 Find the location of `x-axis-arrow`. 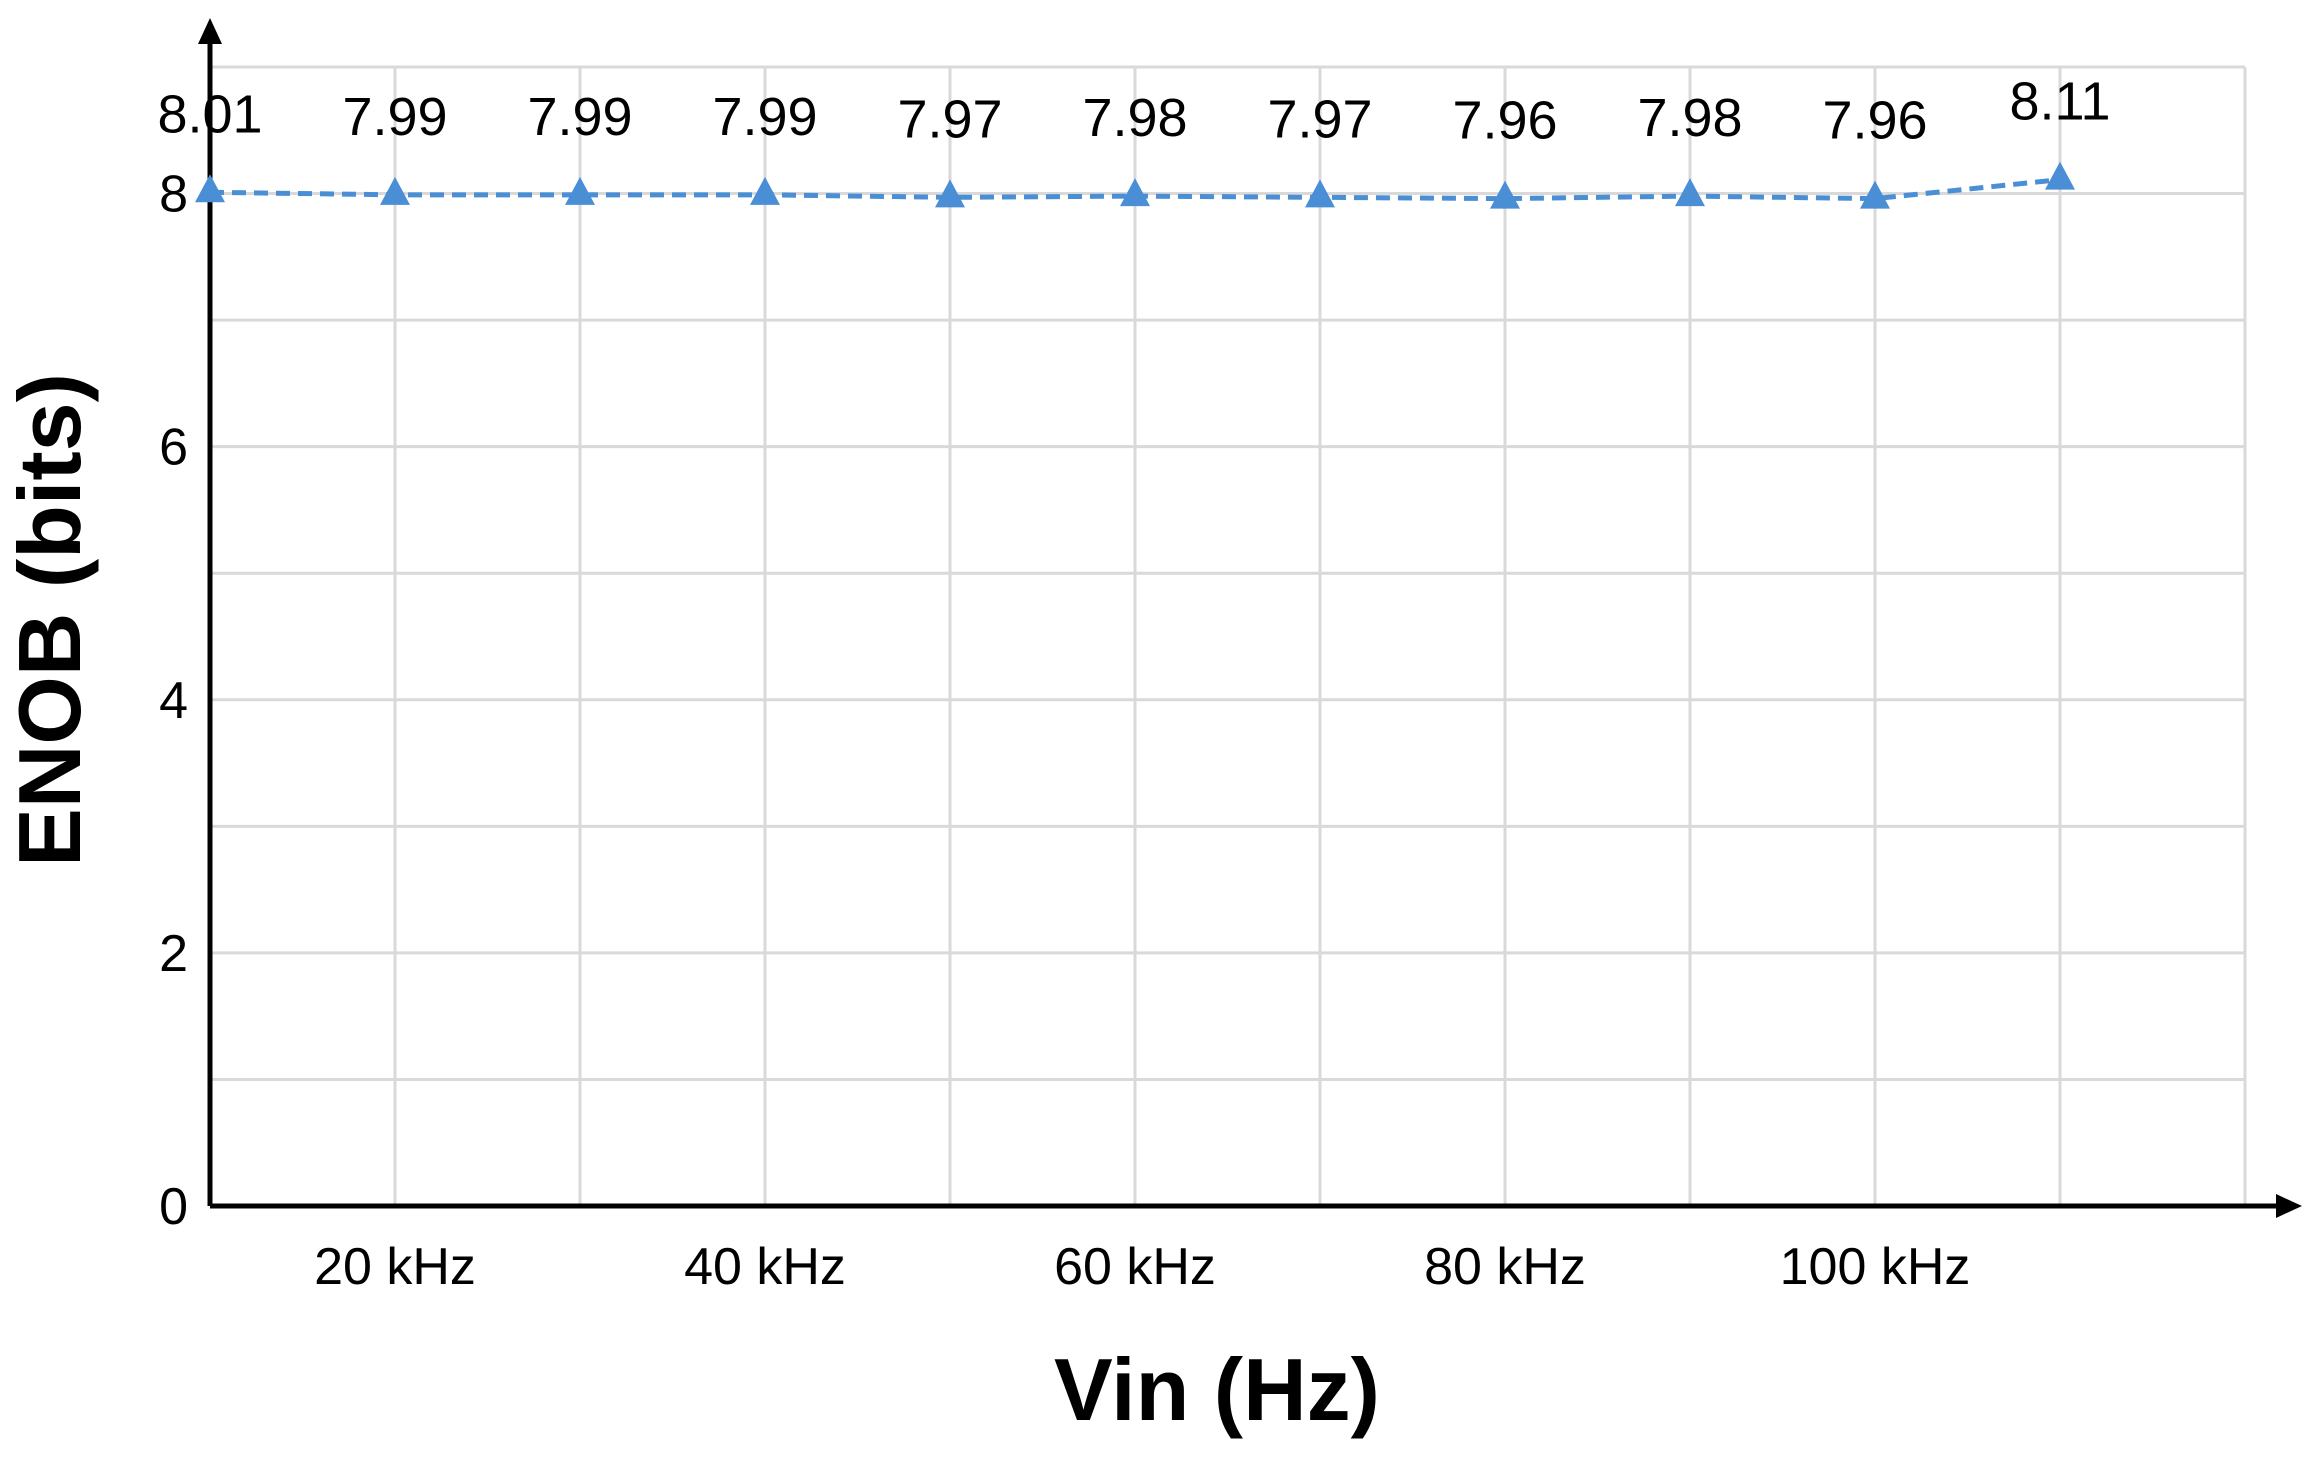

x-axis-arrow is located at coordinates (2289, 1206).